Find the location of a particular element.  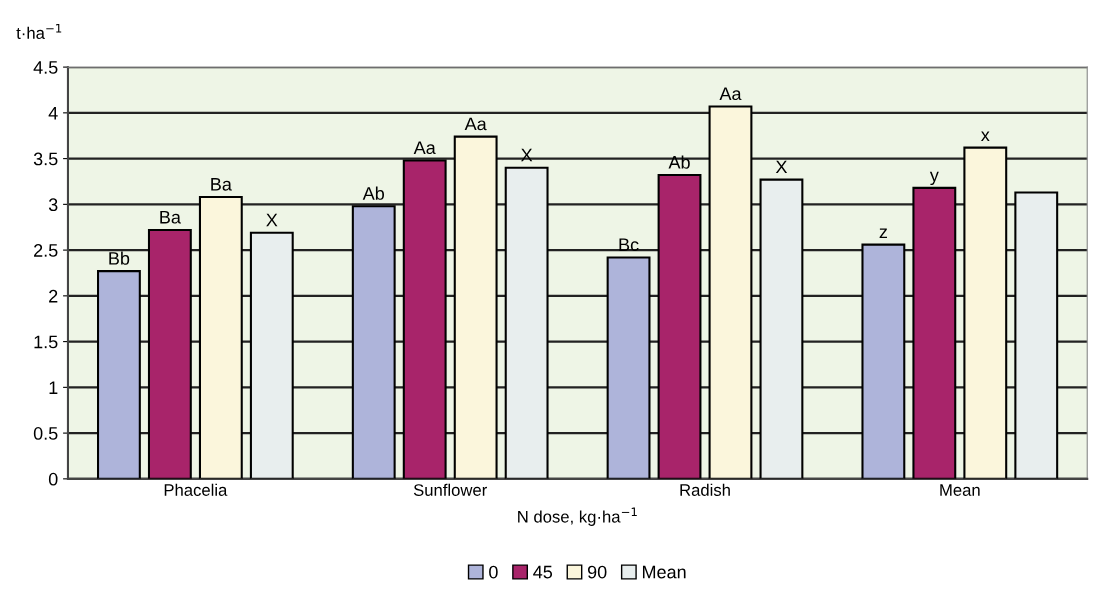

y-tick-label: 4 is located at coordinates (53, 113).